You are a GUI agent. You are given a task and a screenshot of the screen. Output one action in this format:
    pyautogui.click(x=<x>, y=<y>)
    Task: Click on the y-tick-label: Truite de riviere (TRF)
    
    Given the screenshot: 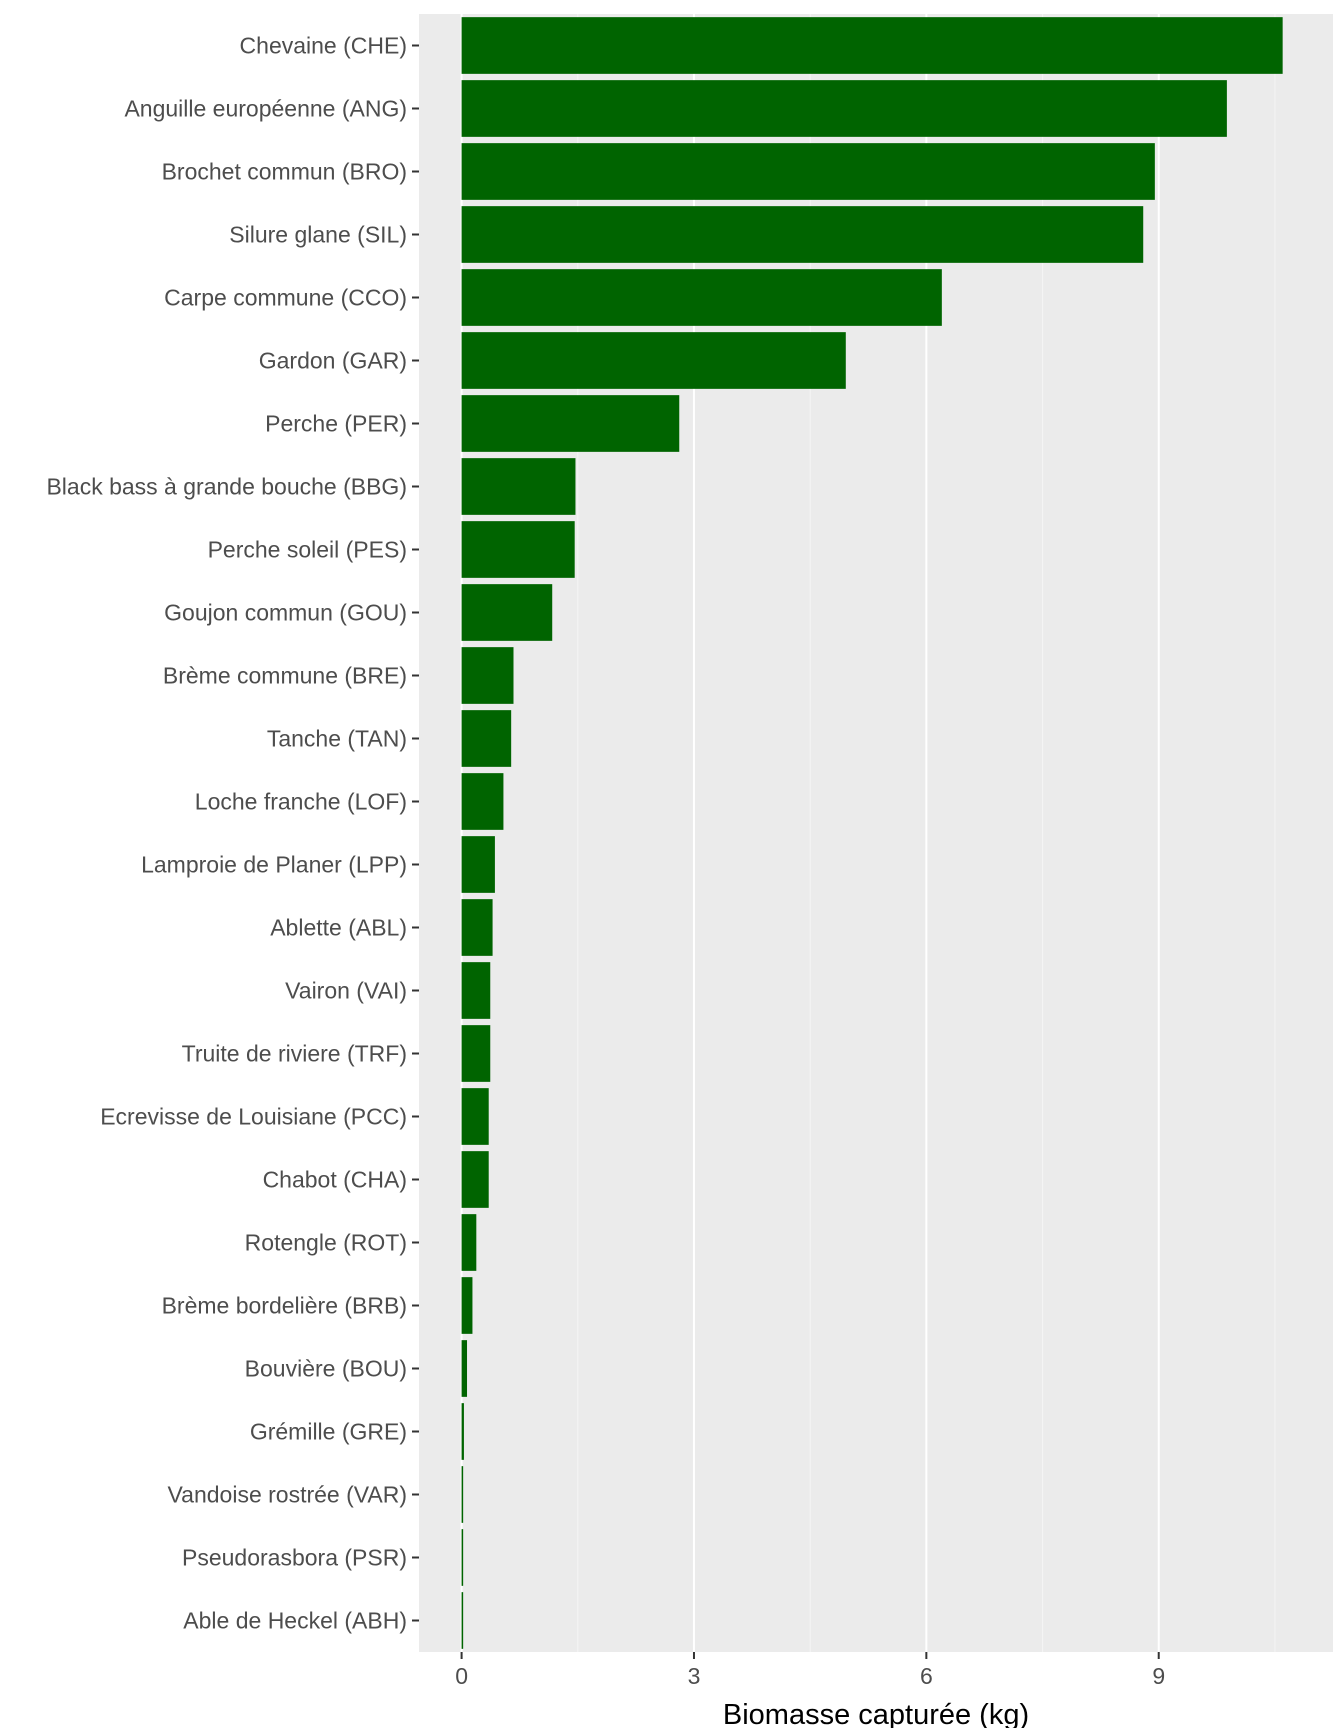 What is the action you would take?
    pyautogui.click(x=294, y=1054)
    